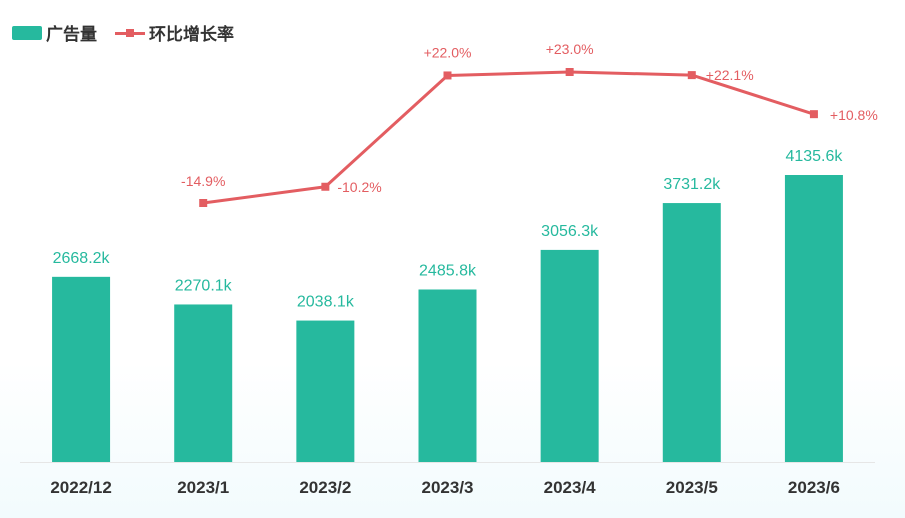 Image resolution: width=905 pixels, height=518 pixels. What do you see at coordinates (448, 52) in the screenshot?
I see `growth-value-label: +22.0%` at bounding box center [448, 52].